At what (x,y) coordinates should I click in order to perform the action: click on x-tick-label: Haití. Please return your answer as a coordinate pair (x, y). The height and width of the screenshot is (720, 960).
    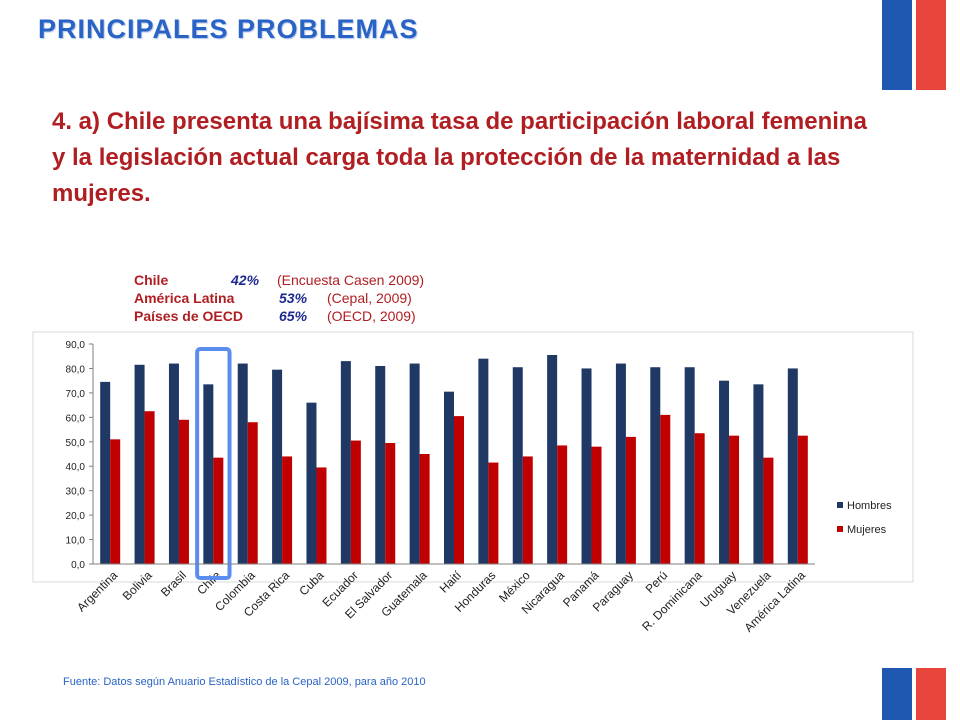
    Looking at the image, I should click on (451, 582).